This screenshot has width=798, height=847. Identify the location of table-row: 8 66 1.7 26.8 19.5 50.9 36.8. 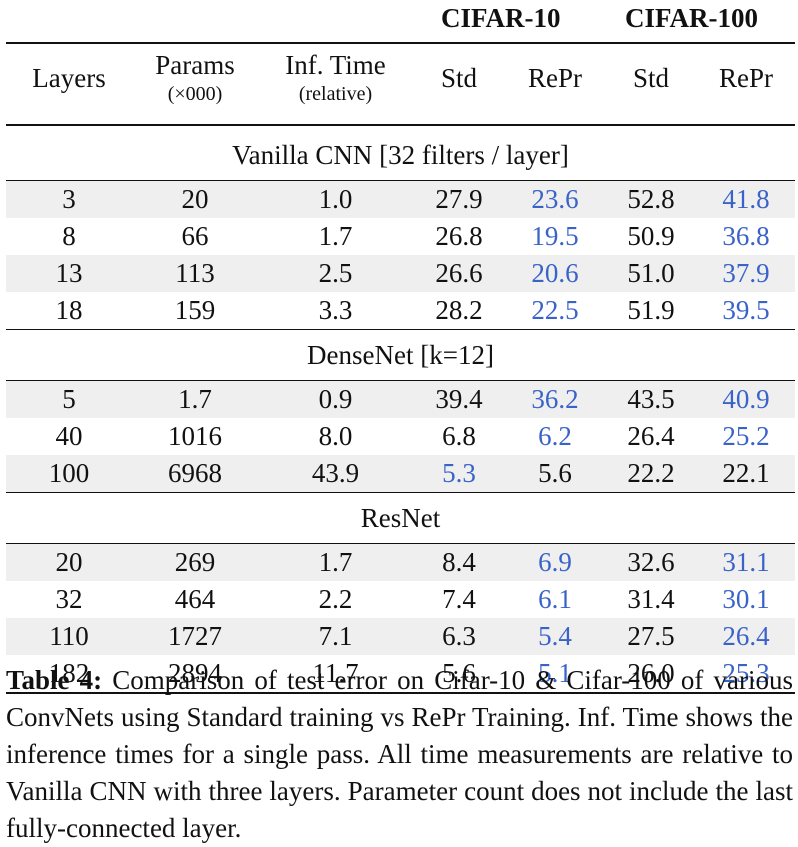
(400, 236).